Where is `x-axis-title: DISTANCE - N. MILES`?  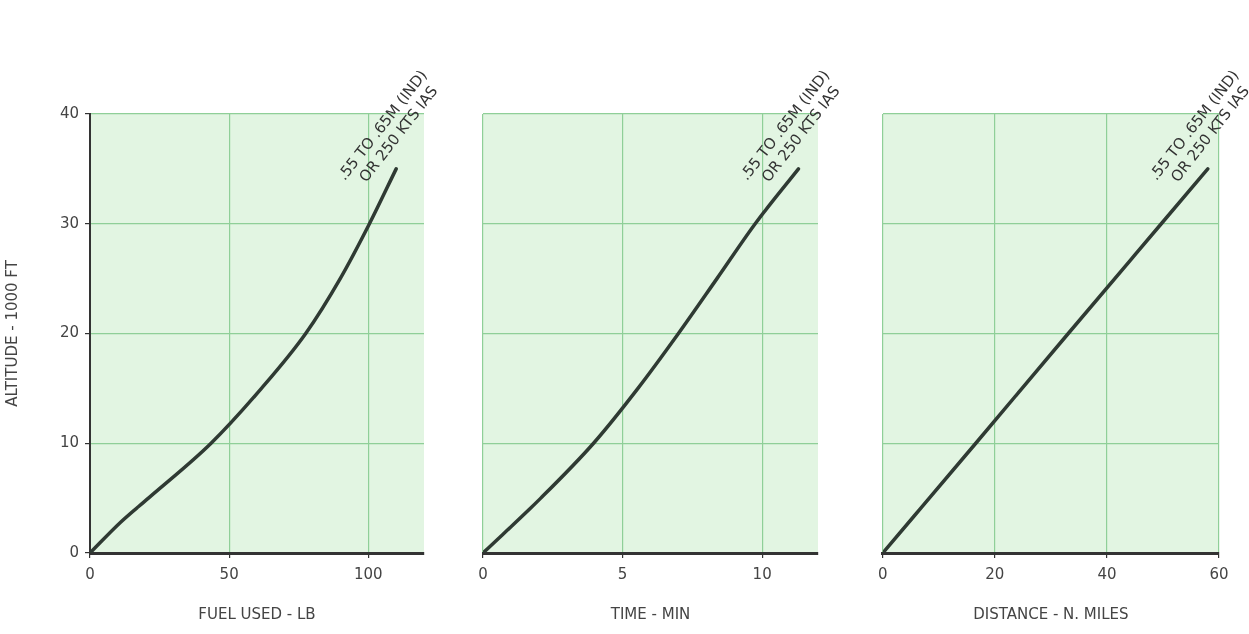 x-axis-title: DISTANCE - N. MILES is located at coordinates (1051, 613).